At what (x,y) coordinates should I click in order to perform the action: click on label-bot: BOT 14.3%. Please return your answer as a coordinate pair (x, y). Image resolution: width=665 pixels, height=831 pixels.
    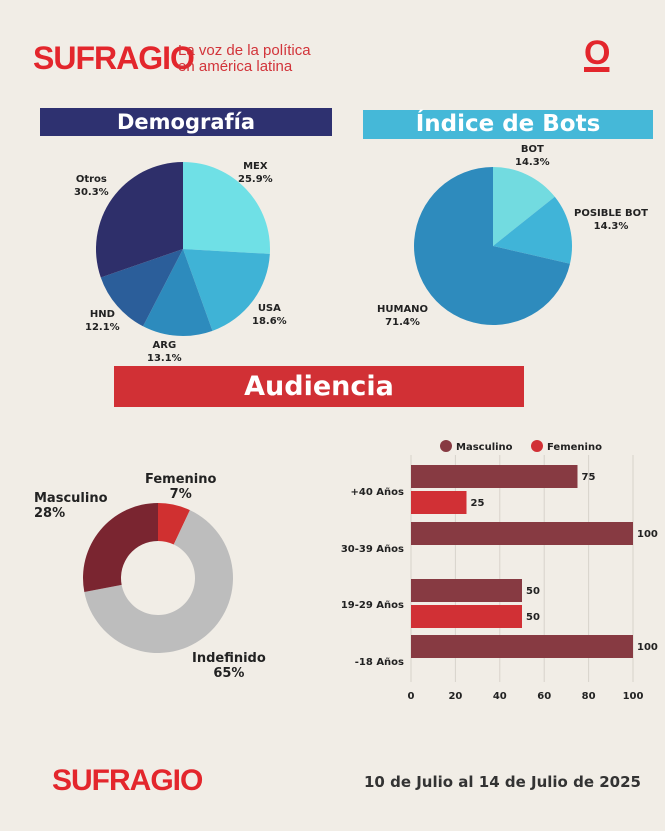
    Looking at the image, I should click on (532, 156).